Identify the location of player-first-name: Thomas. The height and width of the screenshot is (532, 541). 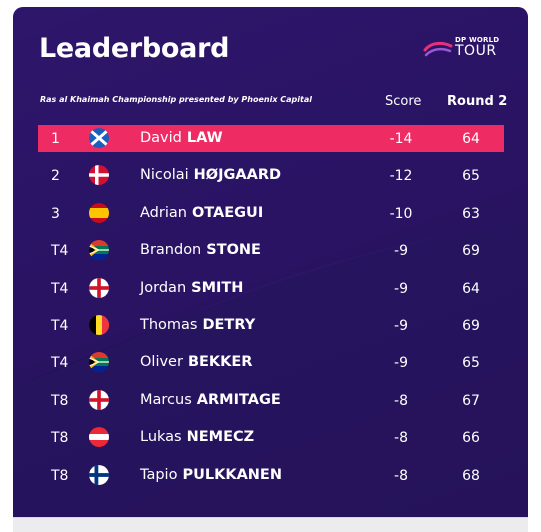
(169, 325).